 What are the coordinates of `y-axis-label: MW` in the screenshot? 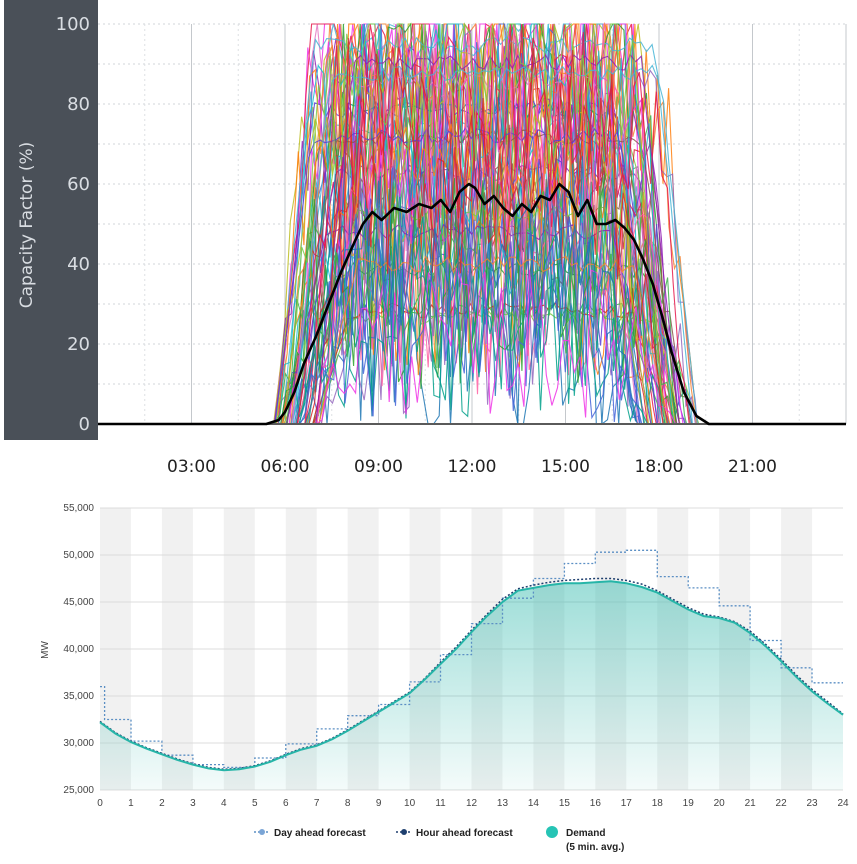 It's located at (45, 650).